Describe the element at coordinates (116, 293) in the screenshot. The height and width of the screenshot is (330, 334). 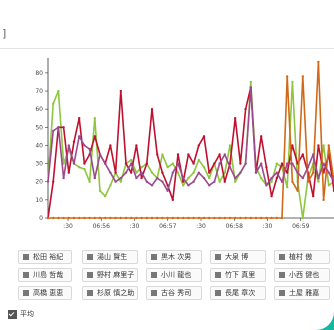
I see `legend-label: 杉原 慎之助` at that location.